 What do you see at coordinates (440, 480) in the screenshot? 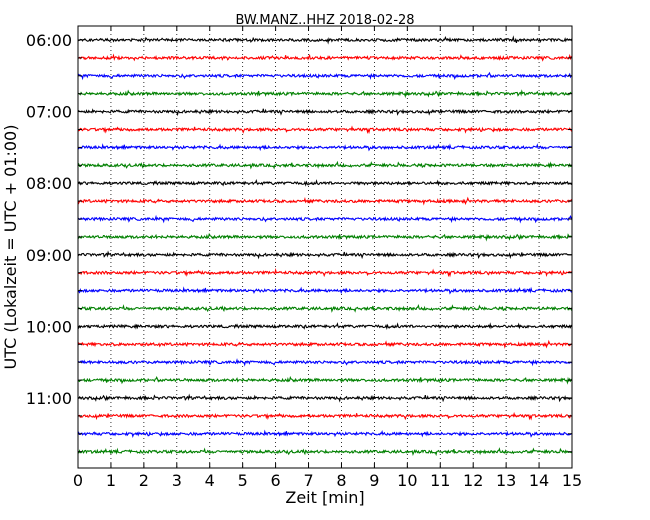
I see `x-tick-label: 11` at bounding box center [440, 480].